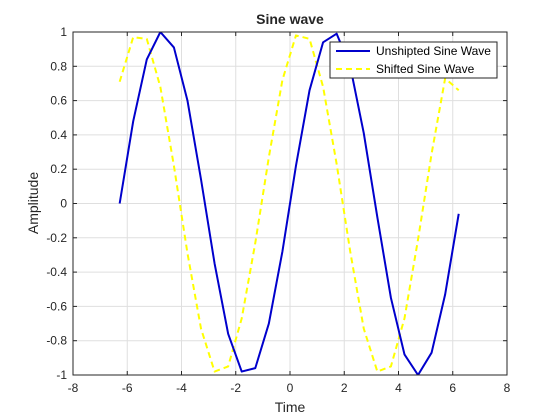  Describe the element at coordinates (63, 32) in the screenshot. I see `y-tick-label: 1` at that location.